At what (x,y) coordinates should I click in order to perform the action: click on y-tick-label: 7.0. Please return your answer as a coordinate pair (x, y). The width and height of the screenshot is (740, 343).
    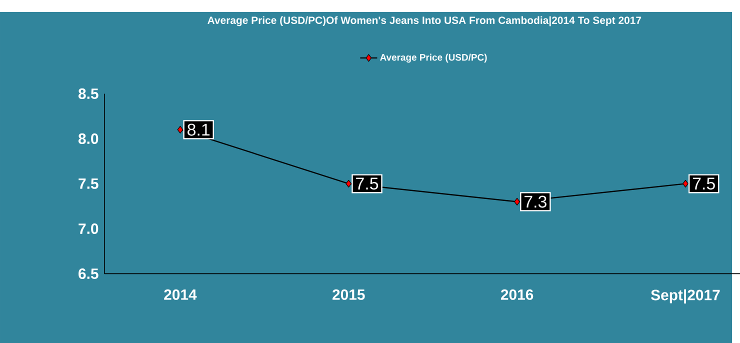
    Looking at the image, I should click on (88, 228).